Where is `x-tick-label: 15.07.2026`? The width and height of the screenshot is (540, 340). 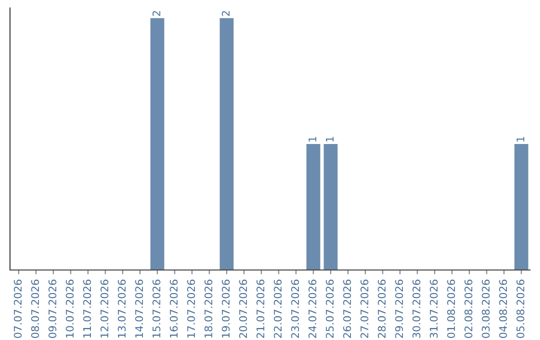 x-tick-label: 15.07.2026 is located at coordinates (156, 309).